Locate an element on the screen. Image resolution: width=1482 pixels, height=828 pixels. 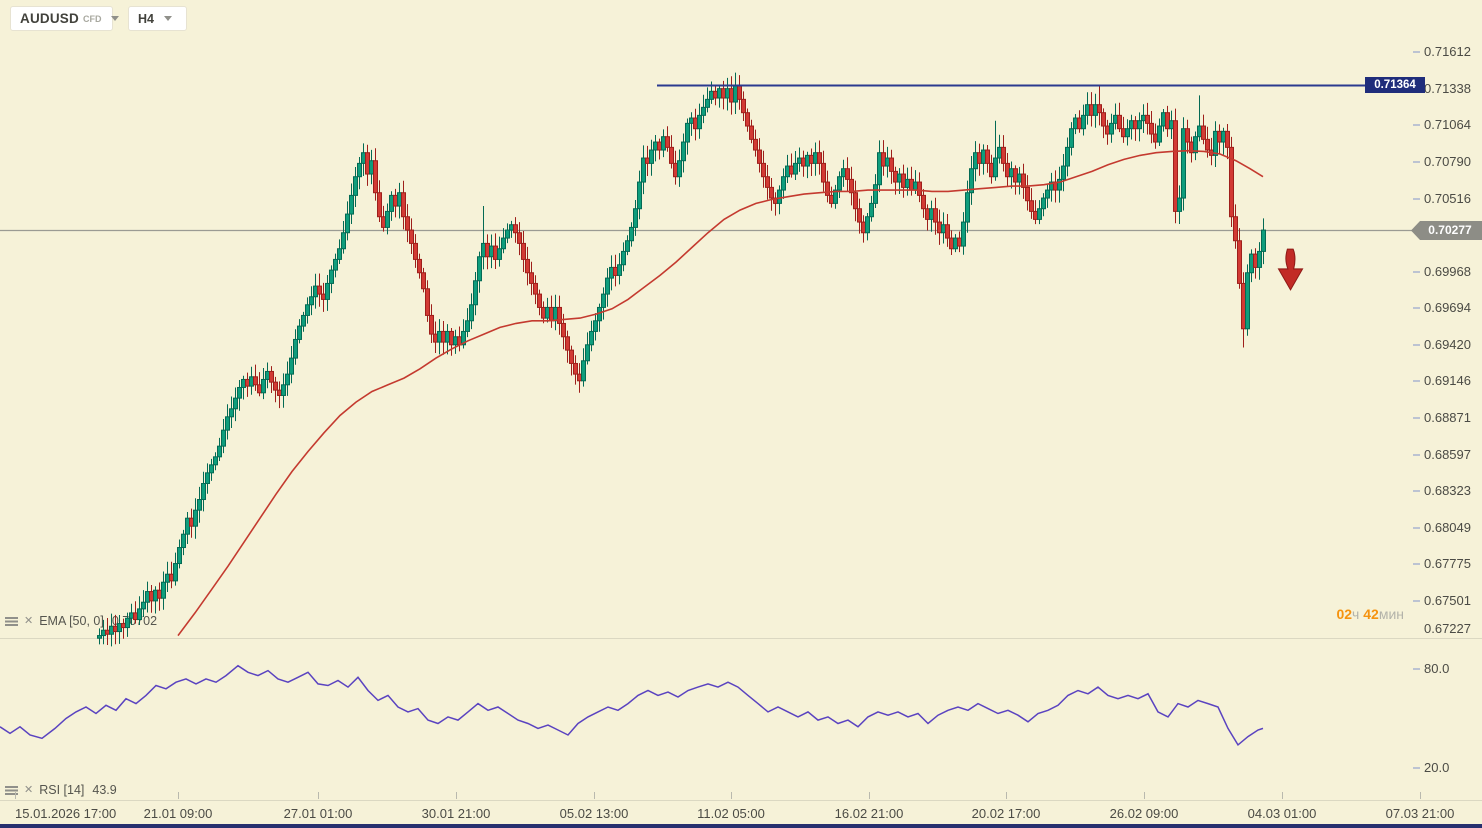
rsi-indicator-legend: ✕ RSI [14] 43.9 is located at coordinates (61, 790).